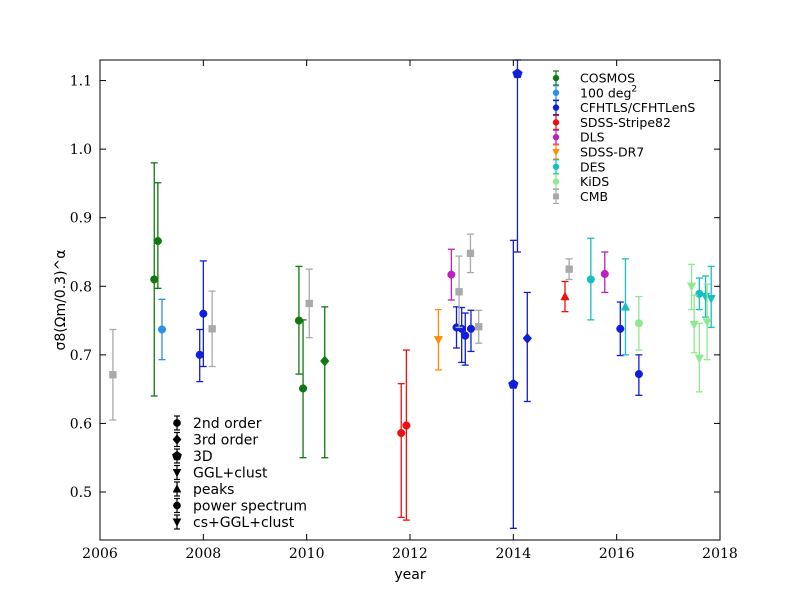  What do you see at coordinates (100, 554) in the screenshot?
I see `x-tick-label: 2006` at bounding box center [100, 554].